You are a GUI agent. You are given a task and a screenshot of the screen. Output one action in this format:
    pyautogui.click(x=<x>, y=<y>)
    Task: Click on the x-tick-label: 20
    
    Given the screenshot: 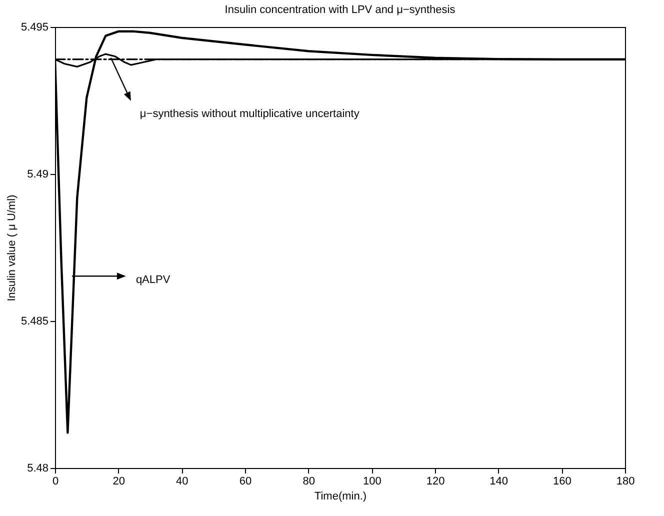 What is the action you would take?
    pyautogui.click(x=118, y=482)
    